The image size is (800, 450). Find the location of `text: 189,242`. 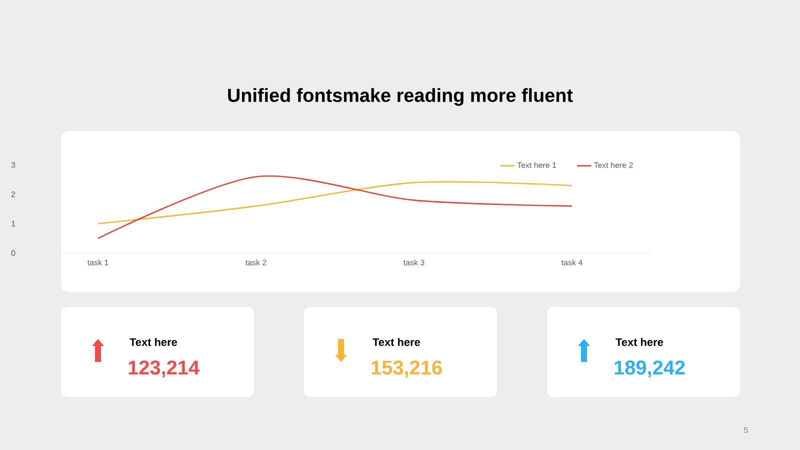

text: 189,242 is located at coordinates (649, 369).